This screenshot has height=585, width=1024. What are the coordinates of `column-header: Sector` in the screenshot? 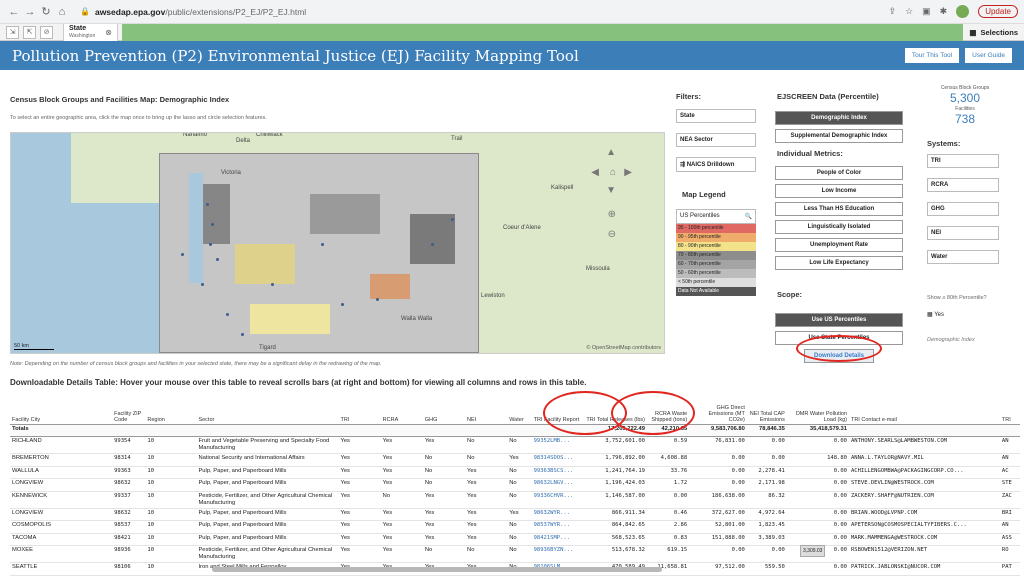 It's located at (267, 409).